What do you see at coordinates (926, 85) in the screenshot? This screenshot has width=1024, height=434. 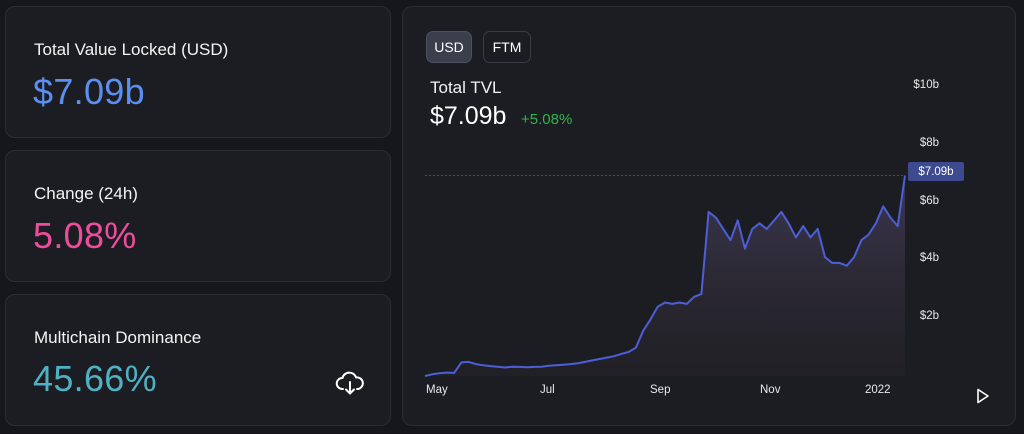 I see `y-tick-label: $10b` at bounding box center [926, 85].